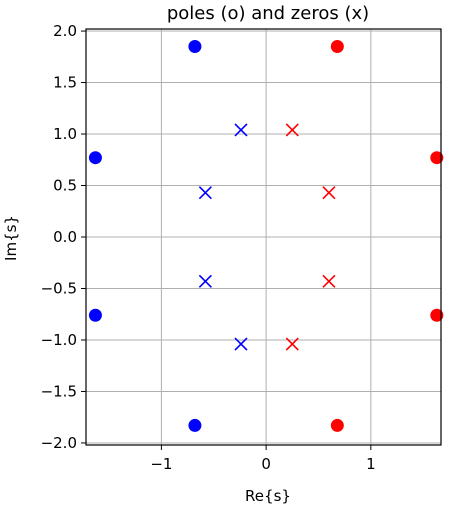 Image resolution: width=454 pixels, height=508 pixels. Describe the element at coordinates (371, 464) in the screenshot. I see `x-tick-label: 1` at that location.